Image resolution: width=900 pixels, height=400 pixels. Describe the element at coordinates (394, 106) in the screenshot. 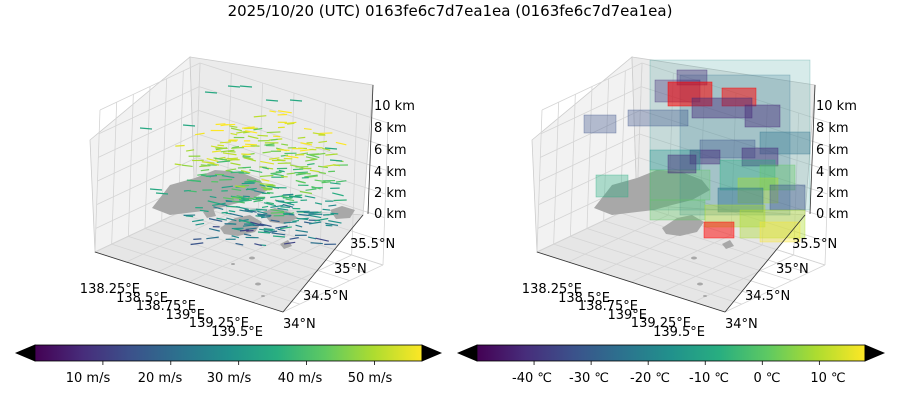

I see `z-tick-label: 10 km` at that location.